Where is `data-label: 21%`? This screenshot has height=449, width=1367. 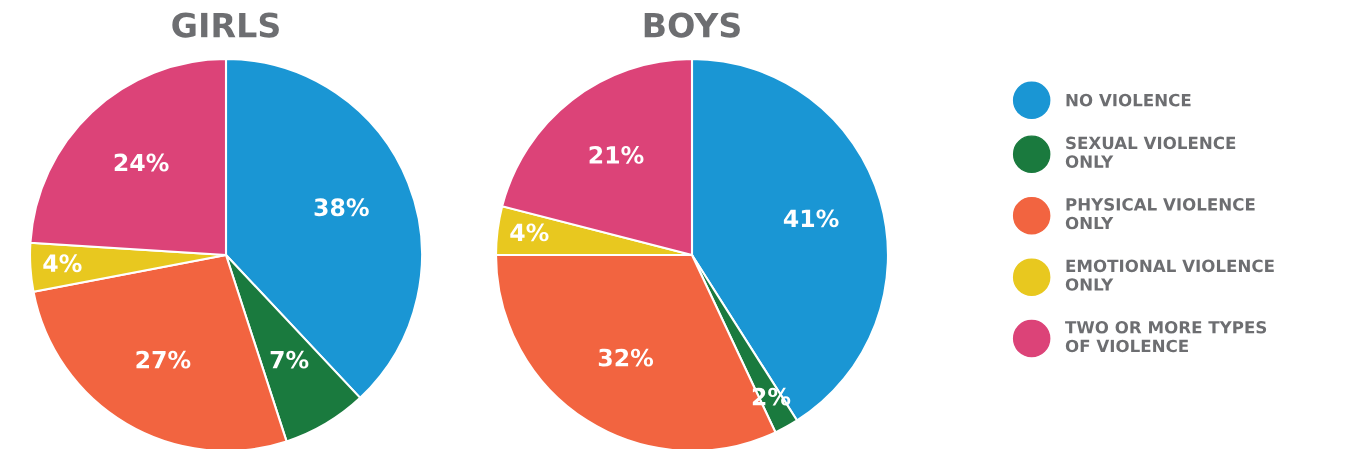 data-label: 21% is located at coordinates (616, 155).